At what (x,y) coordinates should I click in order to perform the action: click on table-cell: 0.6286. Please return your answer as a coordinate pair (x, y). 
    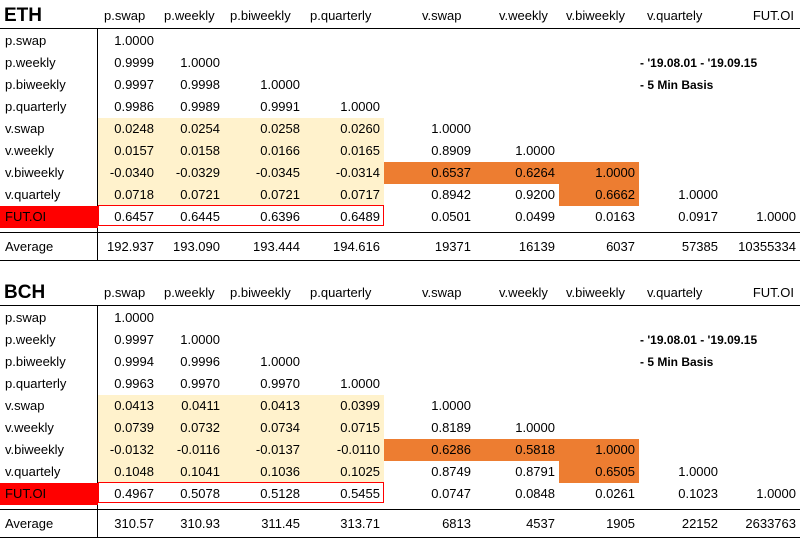
    Looking at the image, I should click on (429, 450).